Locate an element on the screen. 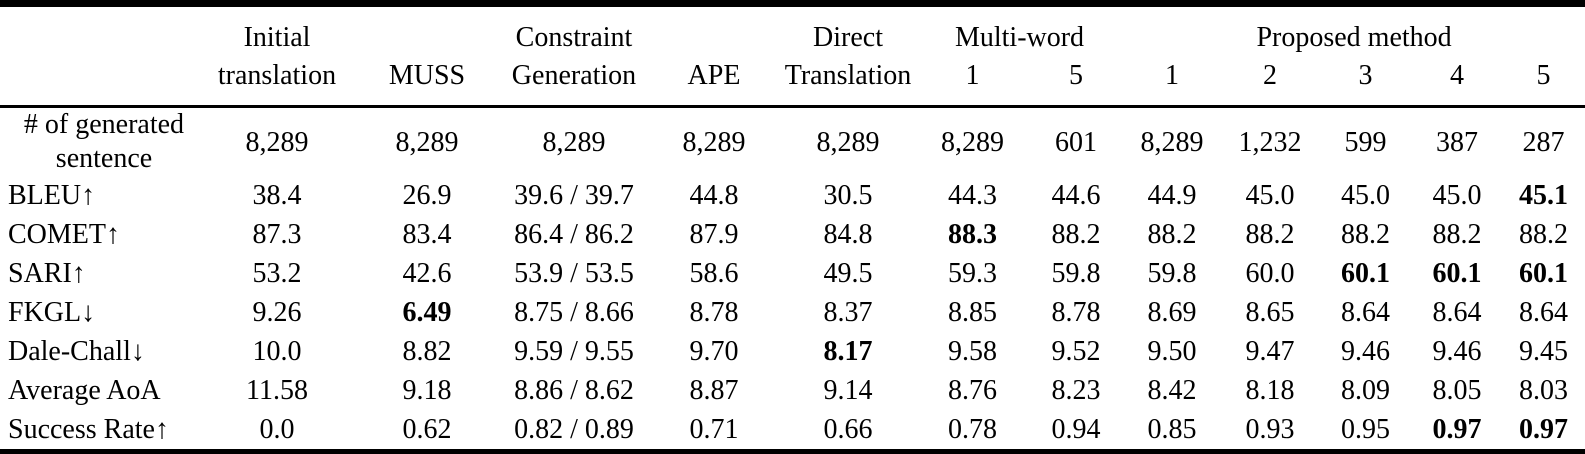  table-cell: 0.71 is located at coordinates (714, 430).